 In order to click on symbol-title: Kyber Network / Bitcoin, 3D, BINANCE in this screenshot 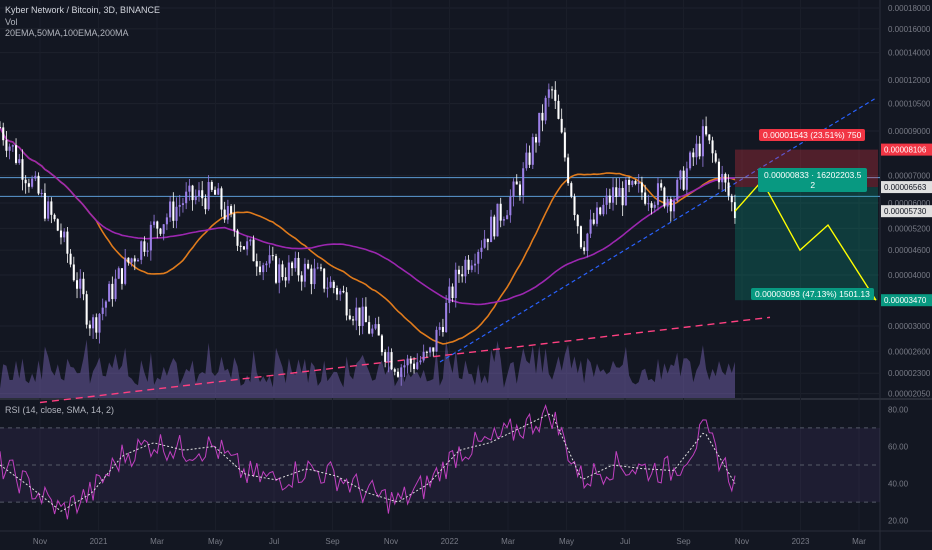, I will do `click(83, 10)`.